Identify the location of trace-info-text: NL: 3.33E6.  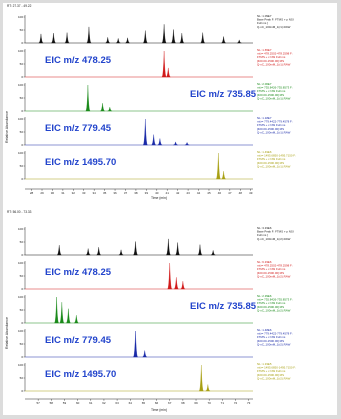
(264, 228).